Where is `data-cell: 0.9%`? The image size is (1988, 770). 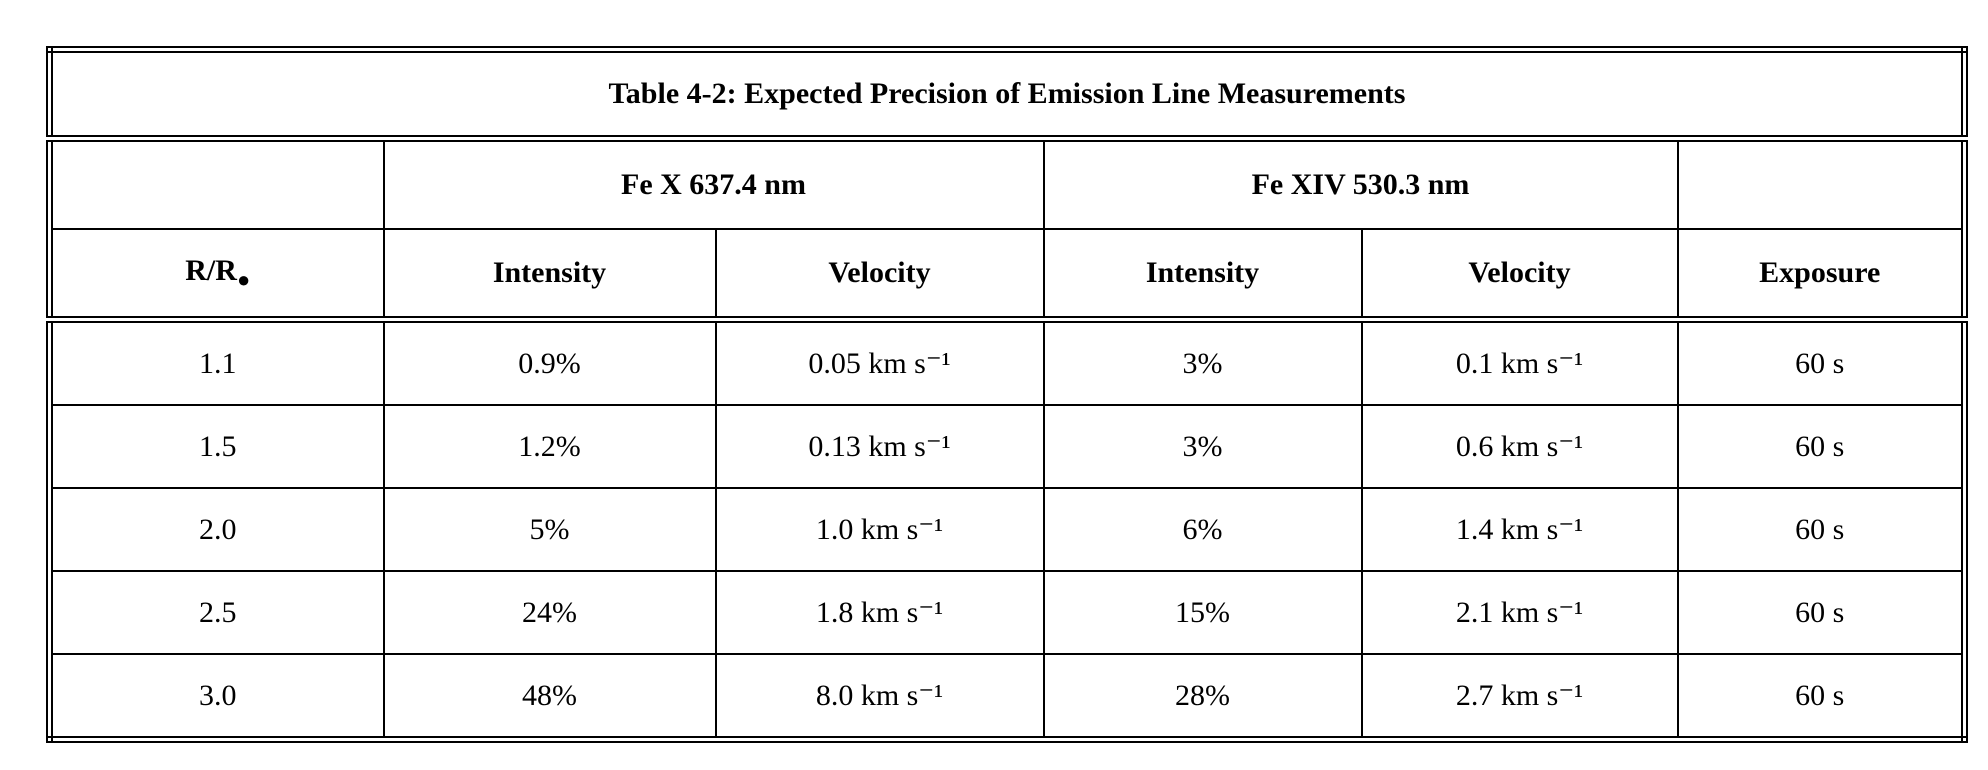
data-cell: 0.9% is located at coordinates (549, 362).